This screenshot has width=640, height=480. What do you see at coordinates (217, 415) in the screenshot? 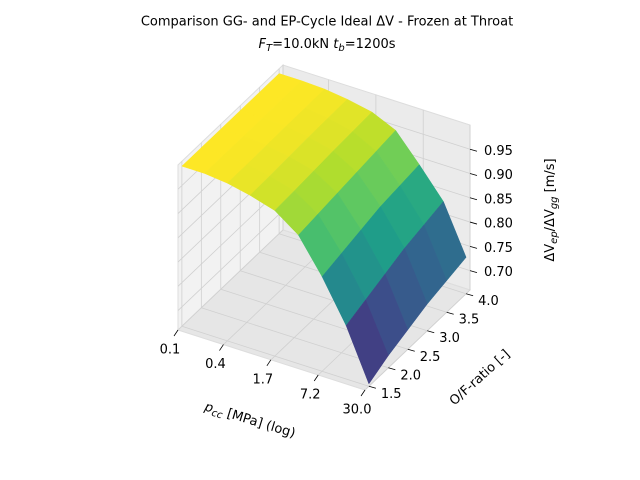
I see `x-label-part: cc` at bounding box center [217, 415].